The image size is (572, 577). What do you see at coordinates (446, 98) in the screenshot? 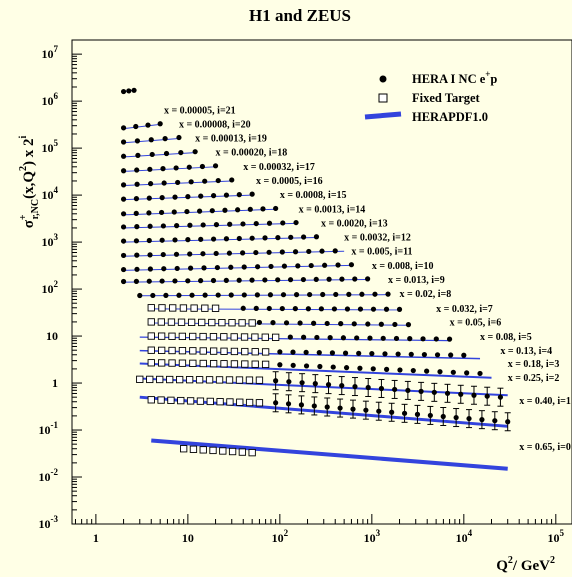
I see `legend-label: Fixed Target` at bounding box center [446, 98].